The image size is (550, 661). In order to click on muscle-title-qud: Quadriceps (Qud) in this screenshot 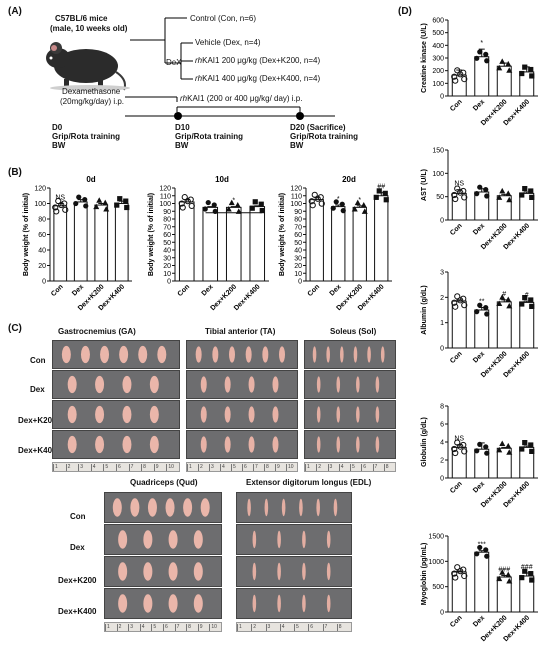, I will do `click(164, 482)`.